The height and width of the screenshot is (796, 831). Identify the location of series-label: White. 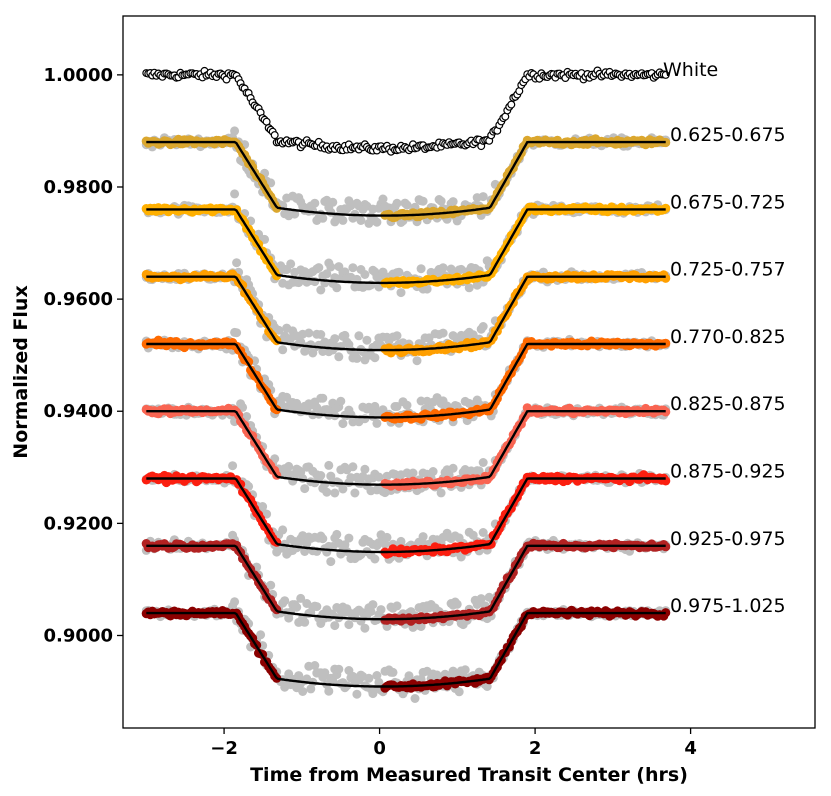
(690, 70).